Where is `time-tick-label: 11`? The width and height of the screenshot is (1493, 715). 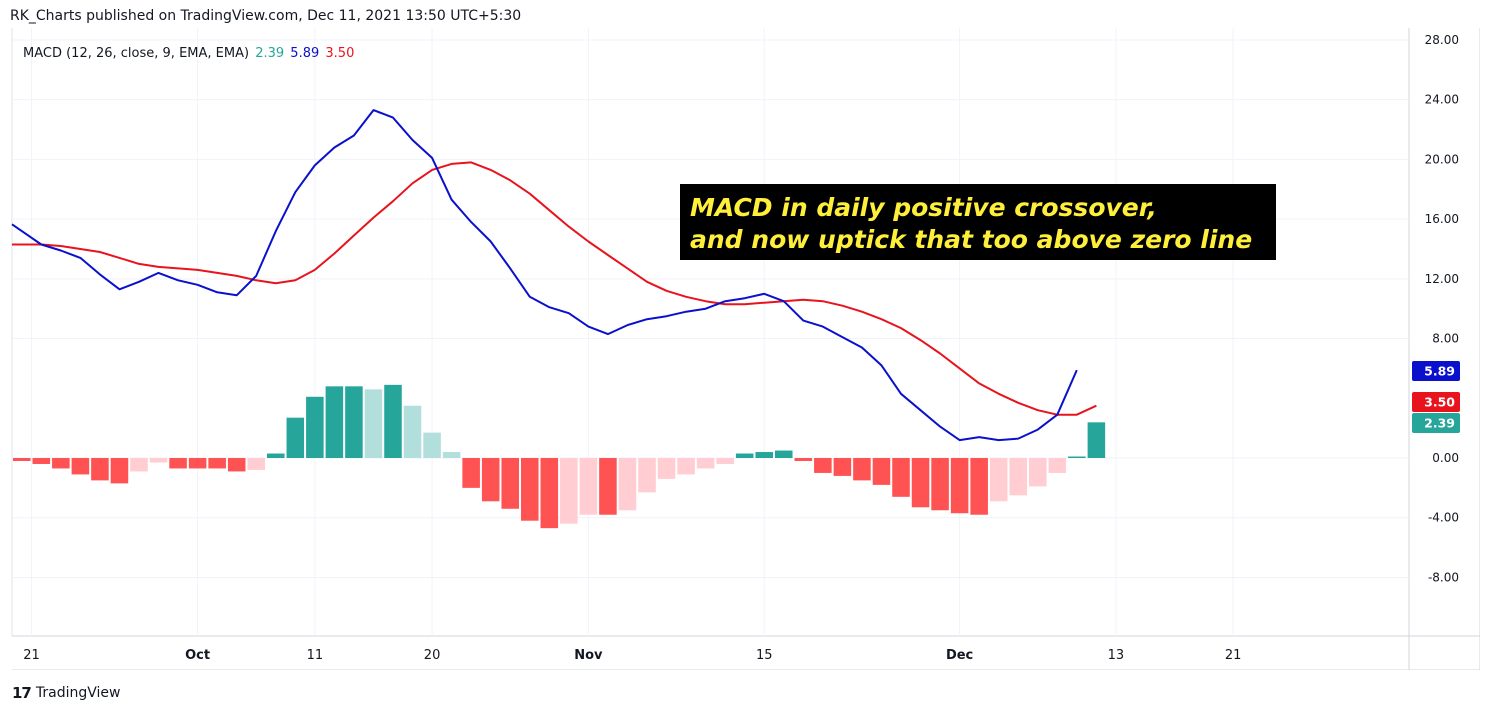
time-tick-label: 11 is located at coordinates (315, 655).